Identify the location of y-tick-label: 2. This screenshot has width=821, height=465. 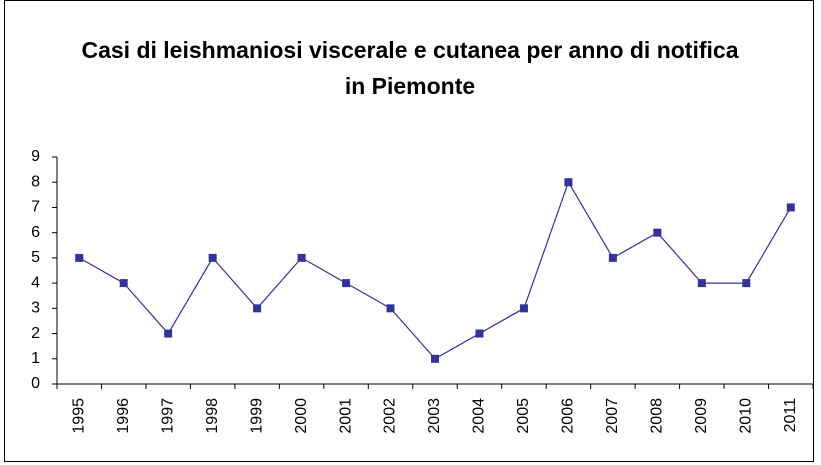
(35, 333).